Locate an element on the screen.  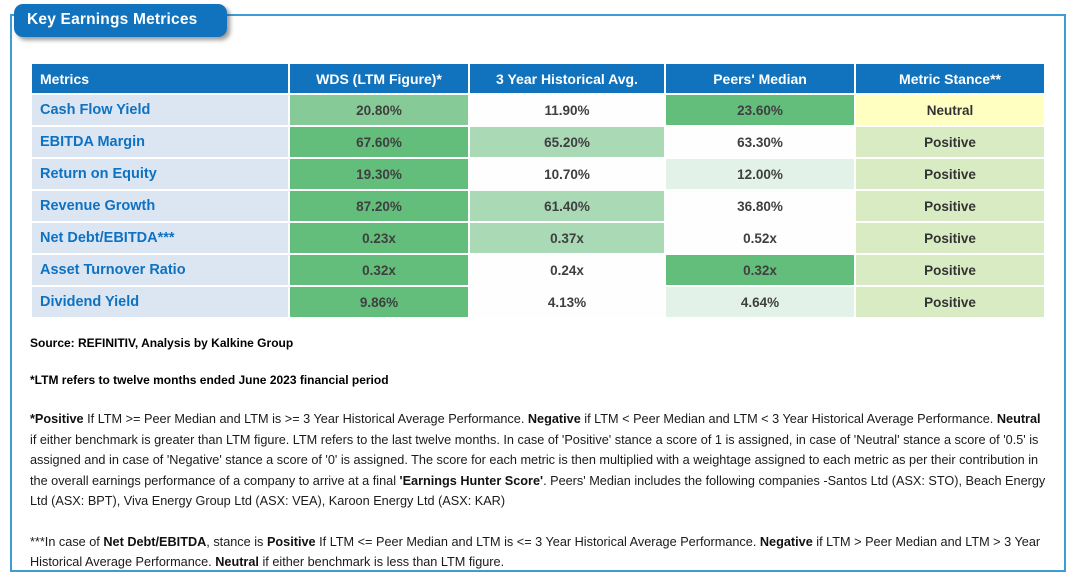
table-row: Dividend Yield 9.86% 4.13% 4.64% Positive is located at coordinates (538, 302).